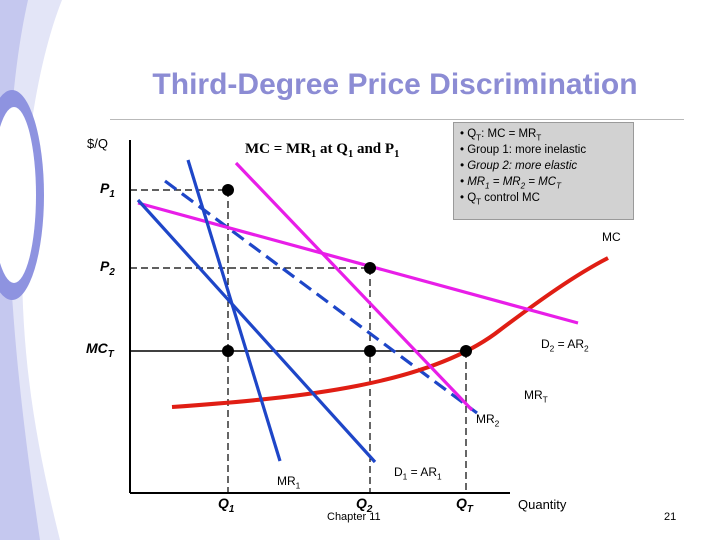 This screenshot has height=540, width=720. Describe the element at coordinates (31, 270) in the screenshot. I see `decor-shapes` at that location.